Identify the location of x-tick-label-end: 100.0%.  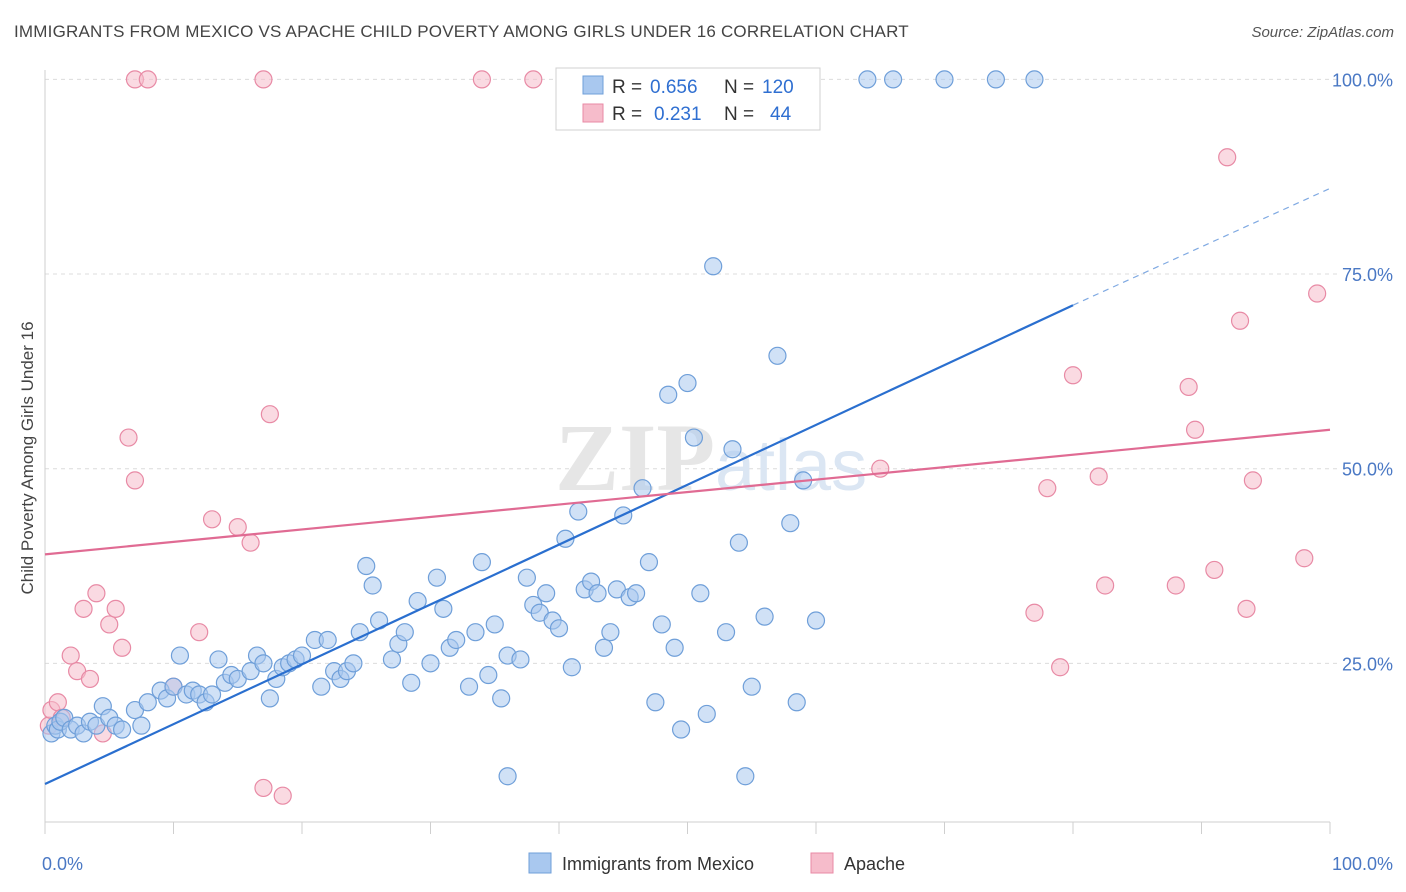
(1362, 864).